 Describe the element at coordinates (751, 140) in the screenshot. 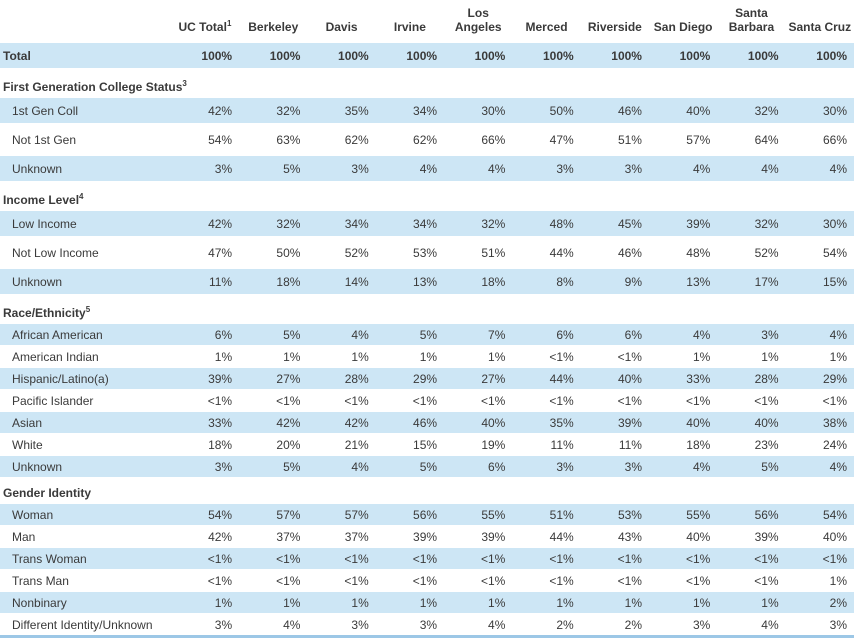

I see `data-cell: 64%` at that location.